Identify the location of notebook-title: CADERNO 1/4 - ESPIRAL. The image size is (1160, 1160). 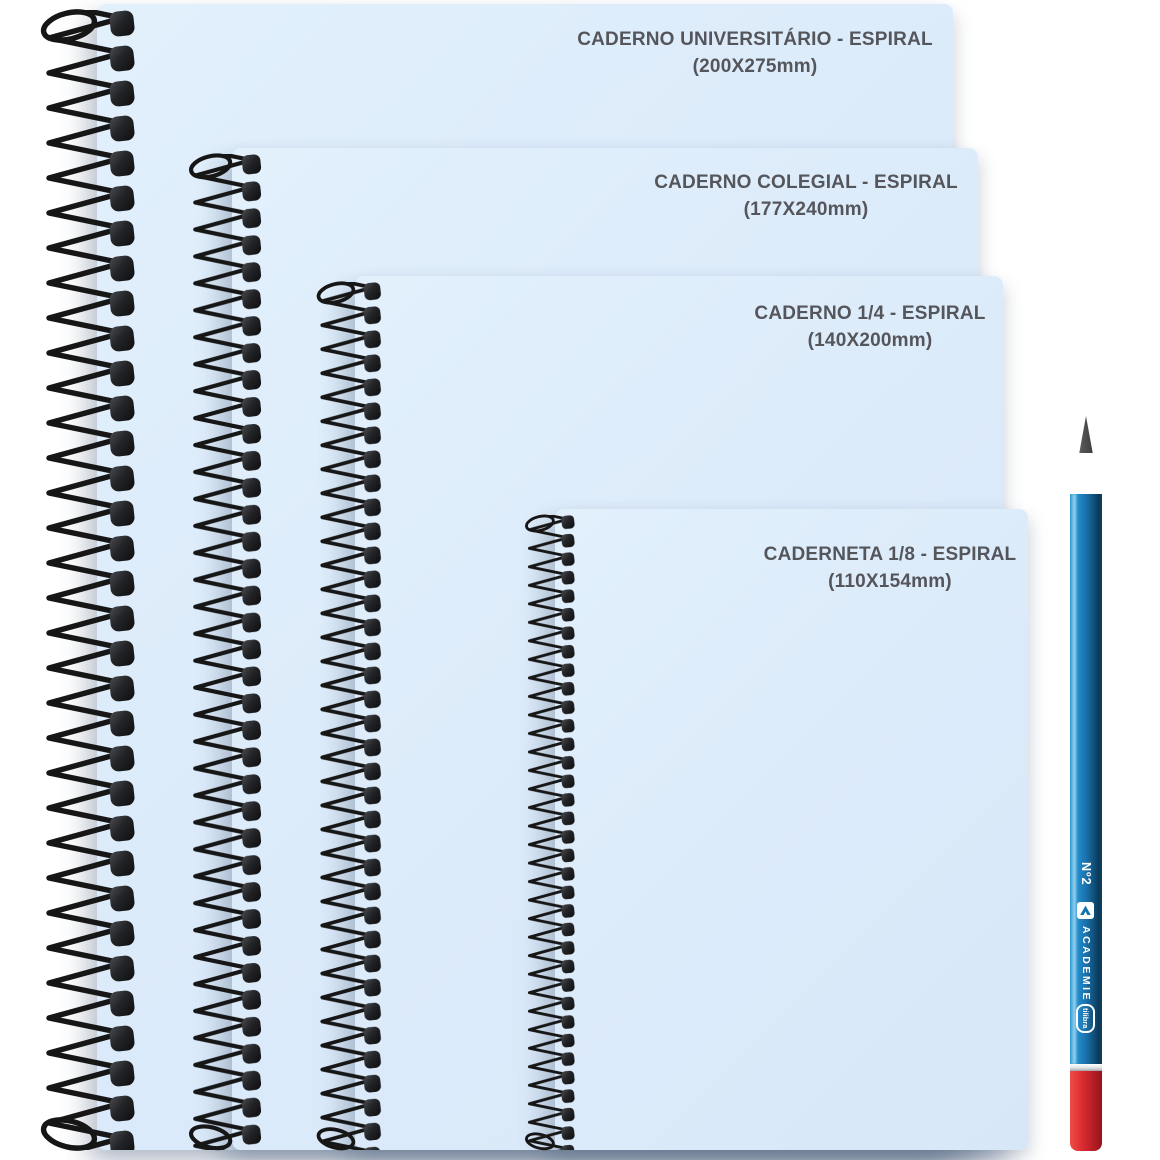
(870, 313).